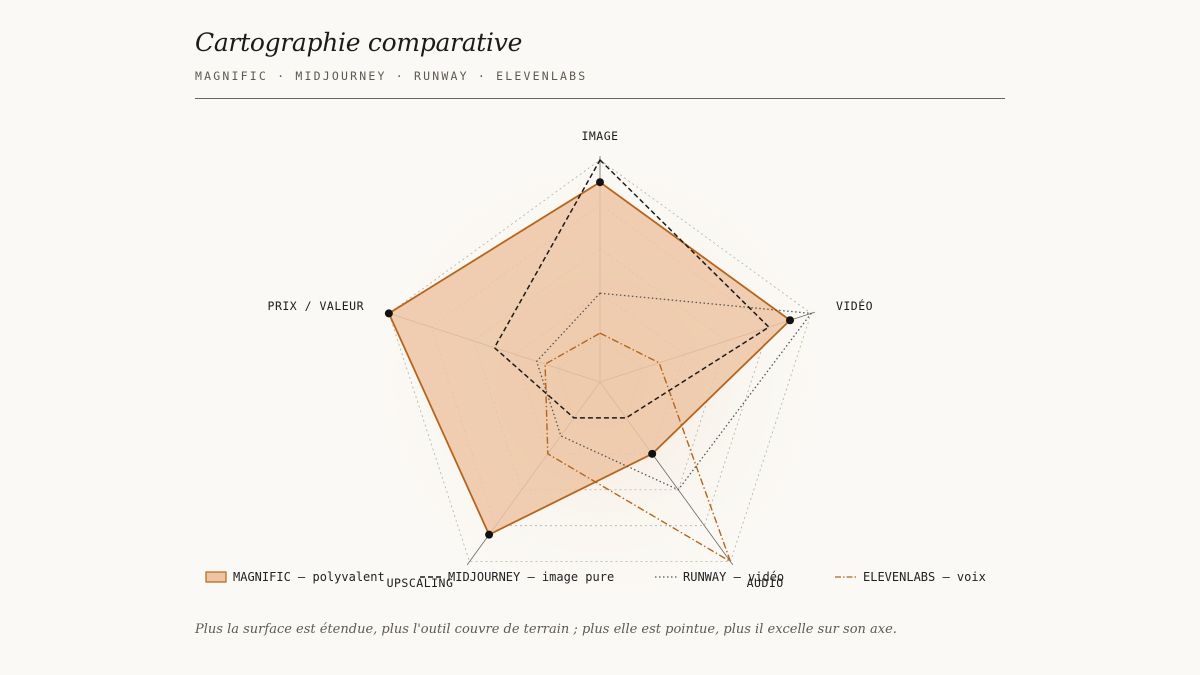  What do you see at coordinates (316, 306) in the screenshot?
I see `axis-label-4: PRIX / VALEUR` at bounding box center [316, 306].